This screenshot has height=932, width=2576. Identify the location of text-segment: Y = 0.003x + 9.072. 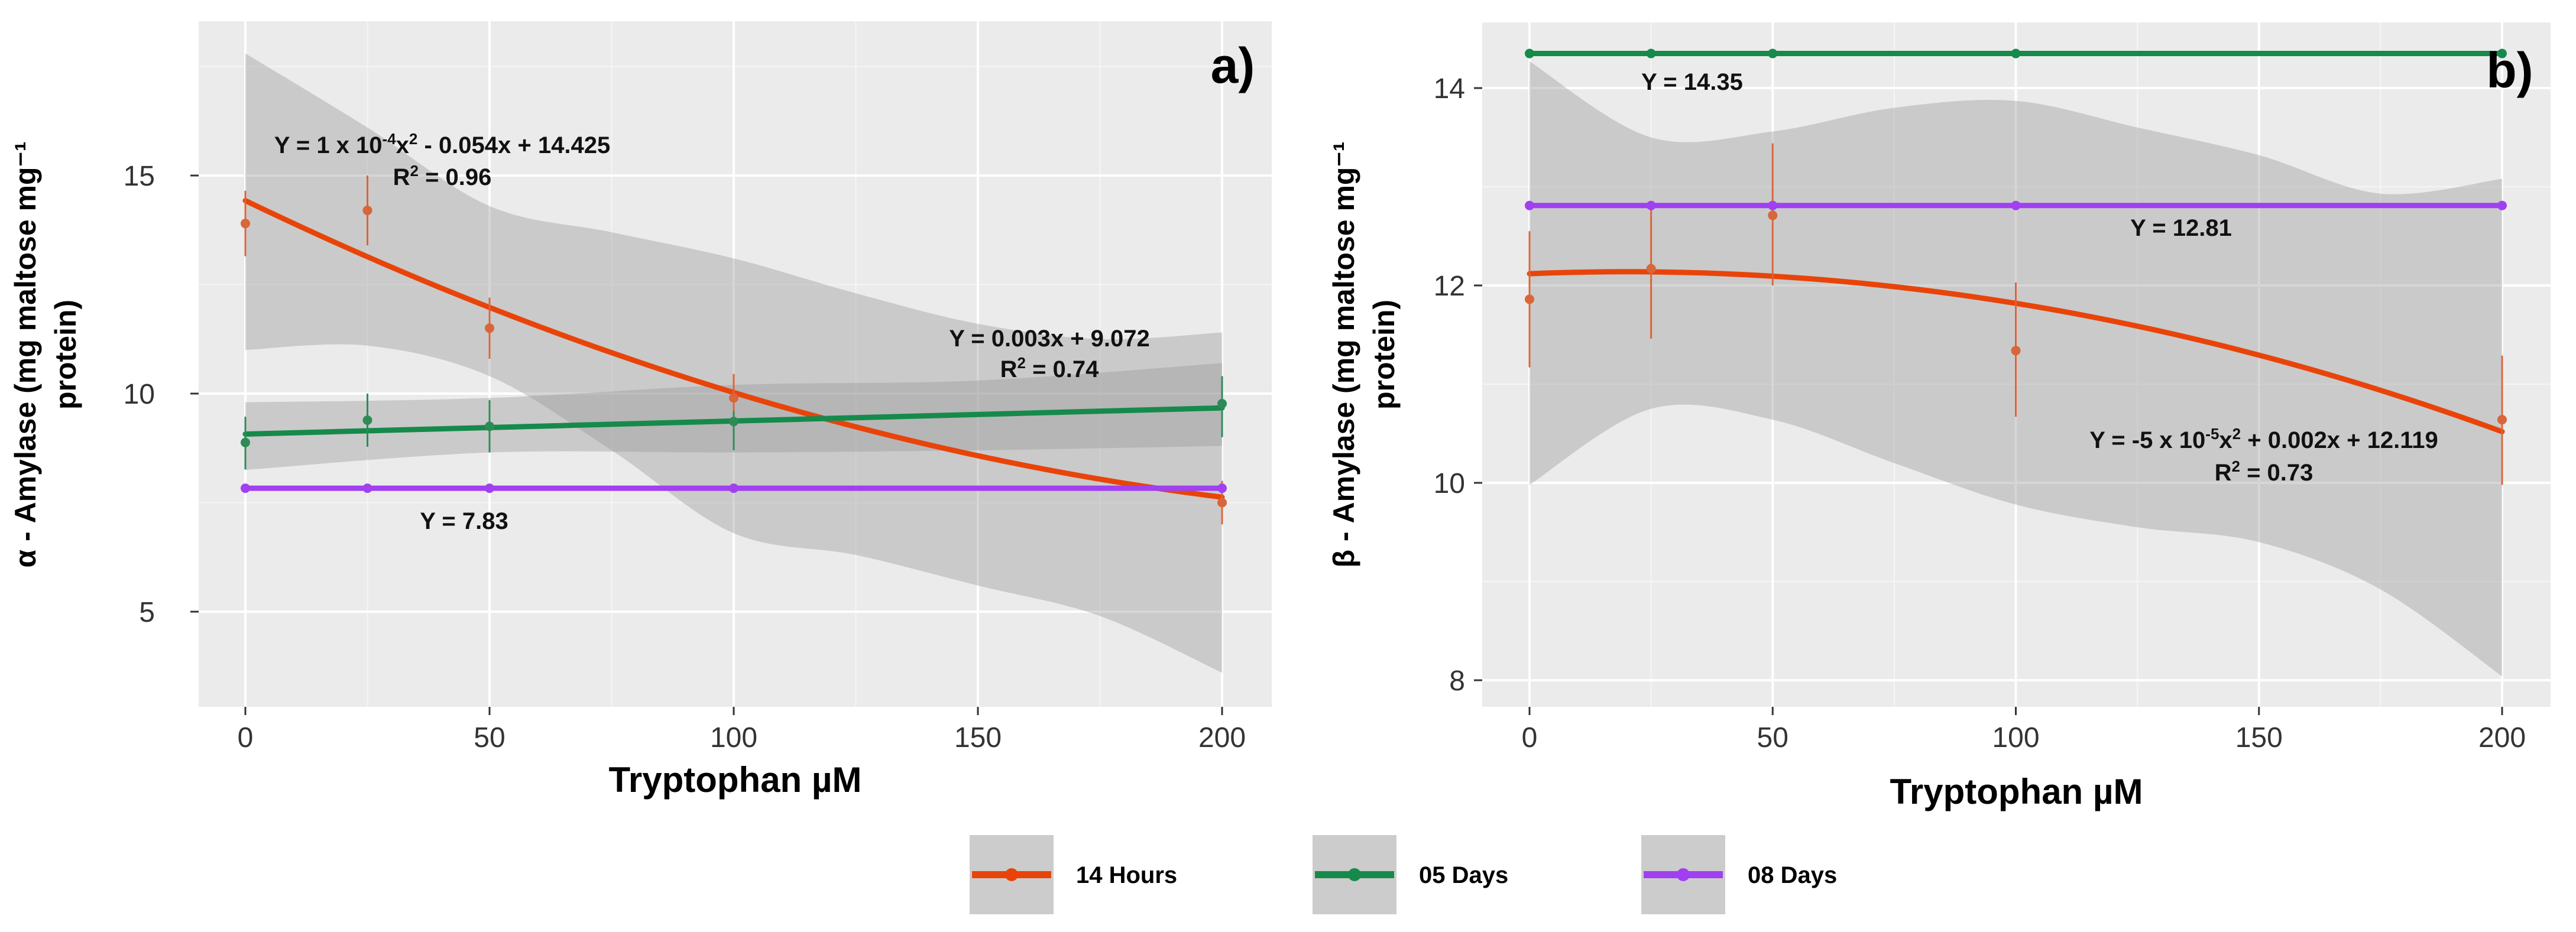
(1049, 339).